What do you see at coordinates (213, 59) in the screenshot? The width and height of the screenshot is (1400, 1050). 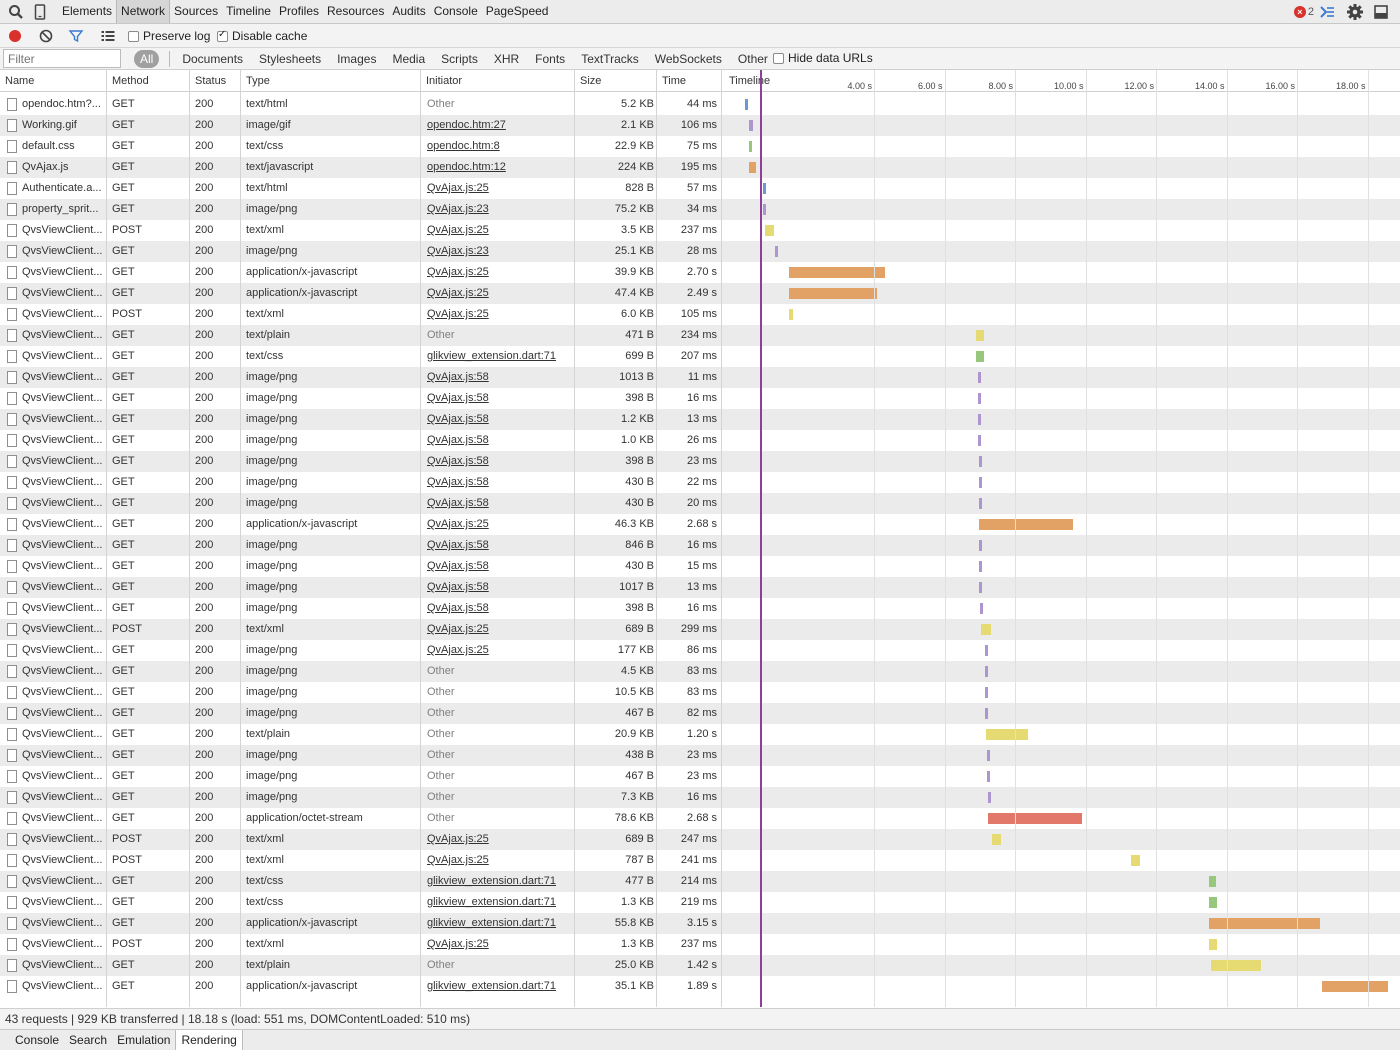 I see `type-filter-documents: Documents` at bounding box center [213, 59].